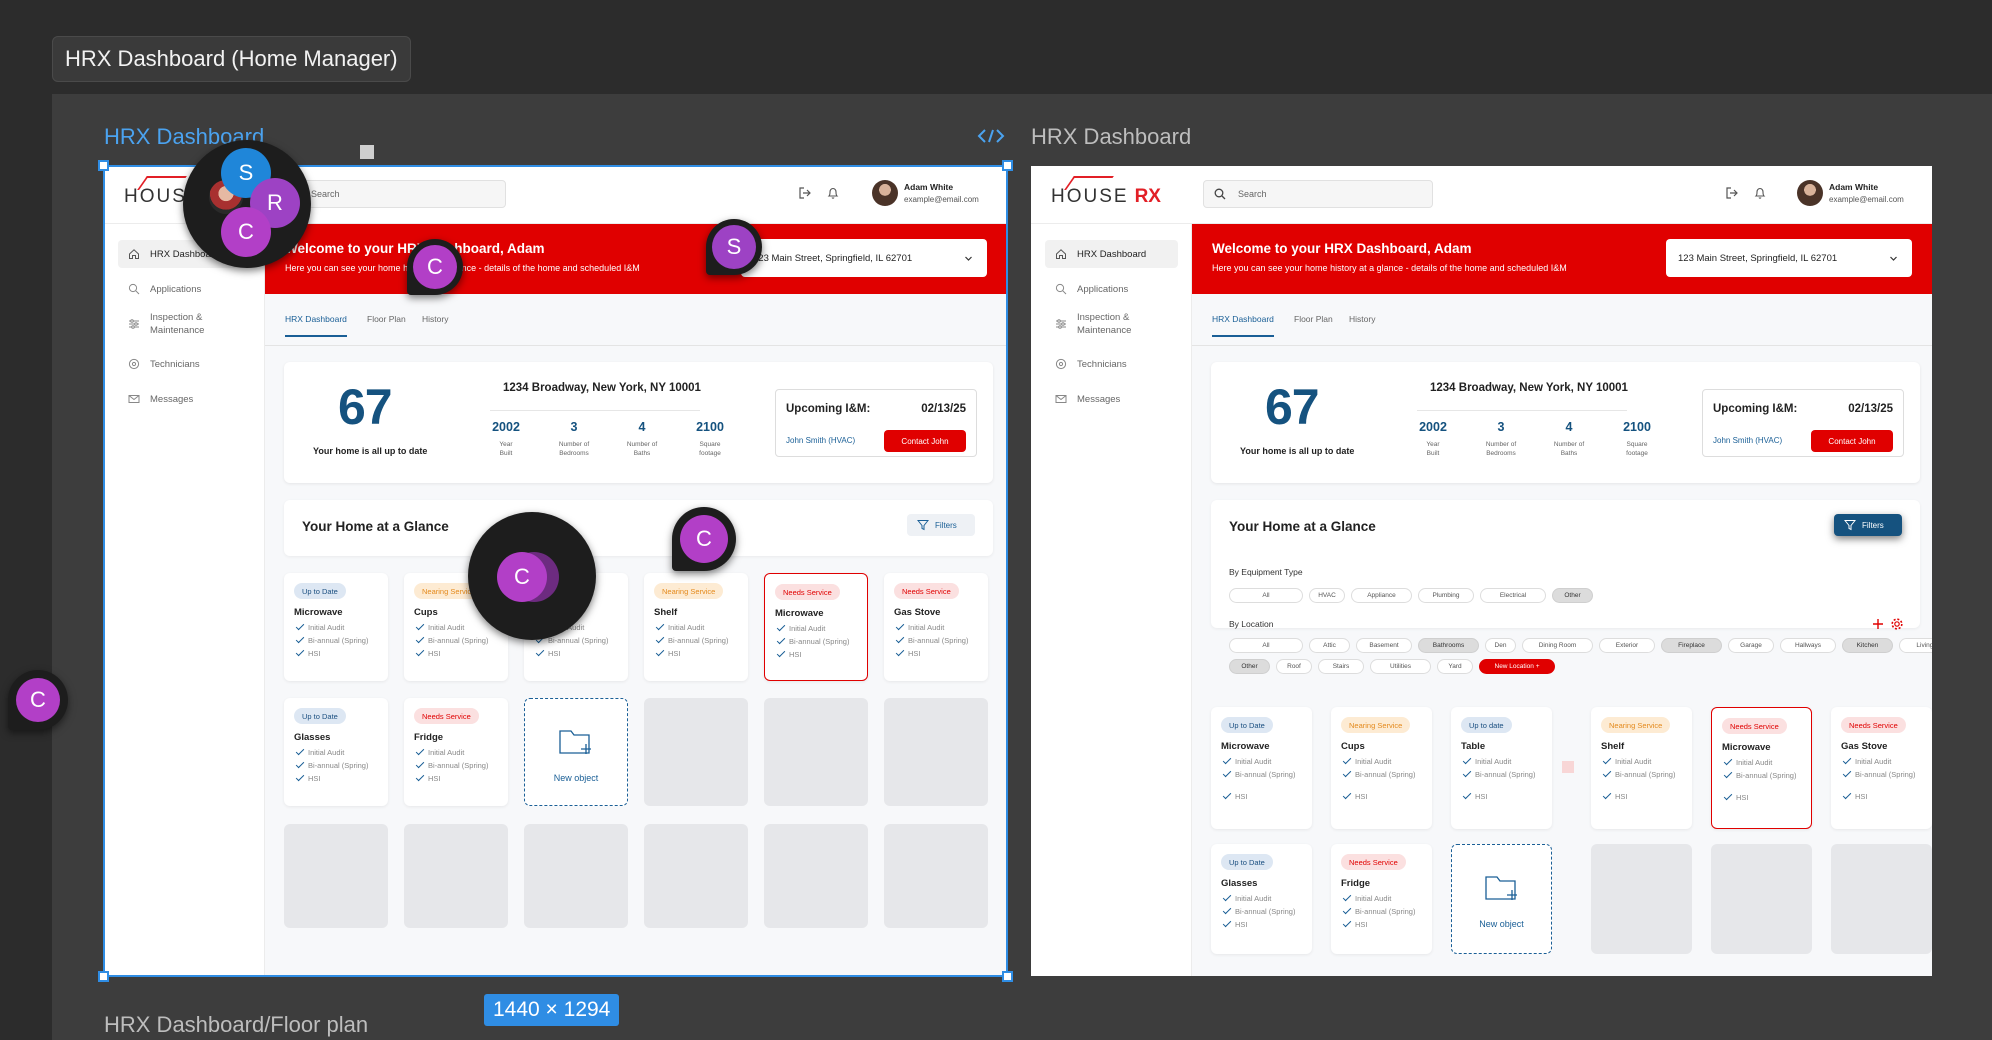 The height and width of the screenshot is (1040, 1992). Describe the element at coordinates (1557, 645) in the screenshot. I see `filter-chip: Dining Room` at that location.